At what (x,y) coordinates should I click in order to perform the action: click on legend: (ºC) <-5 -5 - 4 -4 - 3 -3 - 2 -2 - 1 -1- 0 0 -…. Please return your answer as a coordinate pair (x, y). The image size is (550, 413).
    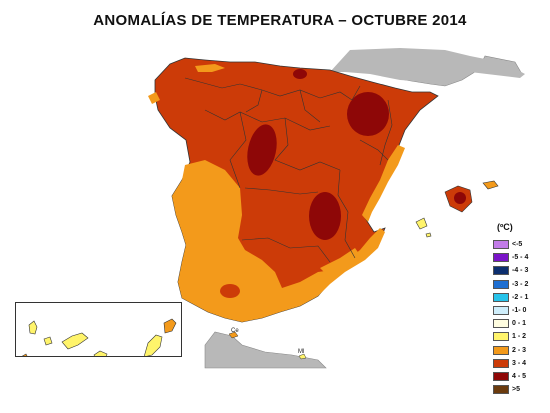
    Looking at the image, I should click on (520, 309).